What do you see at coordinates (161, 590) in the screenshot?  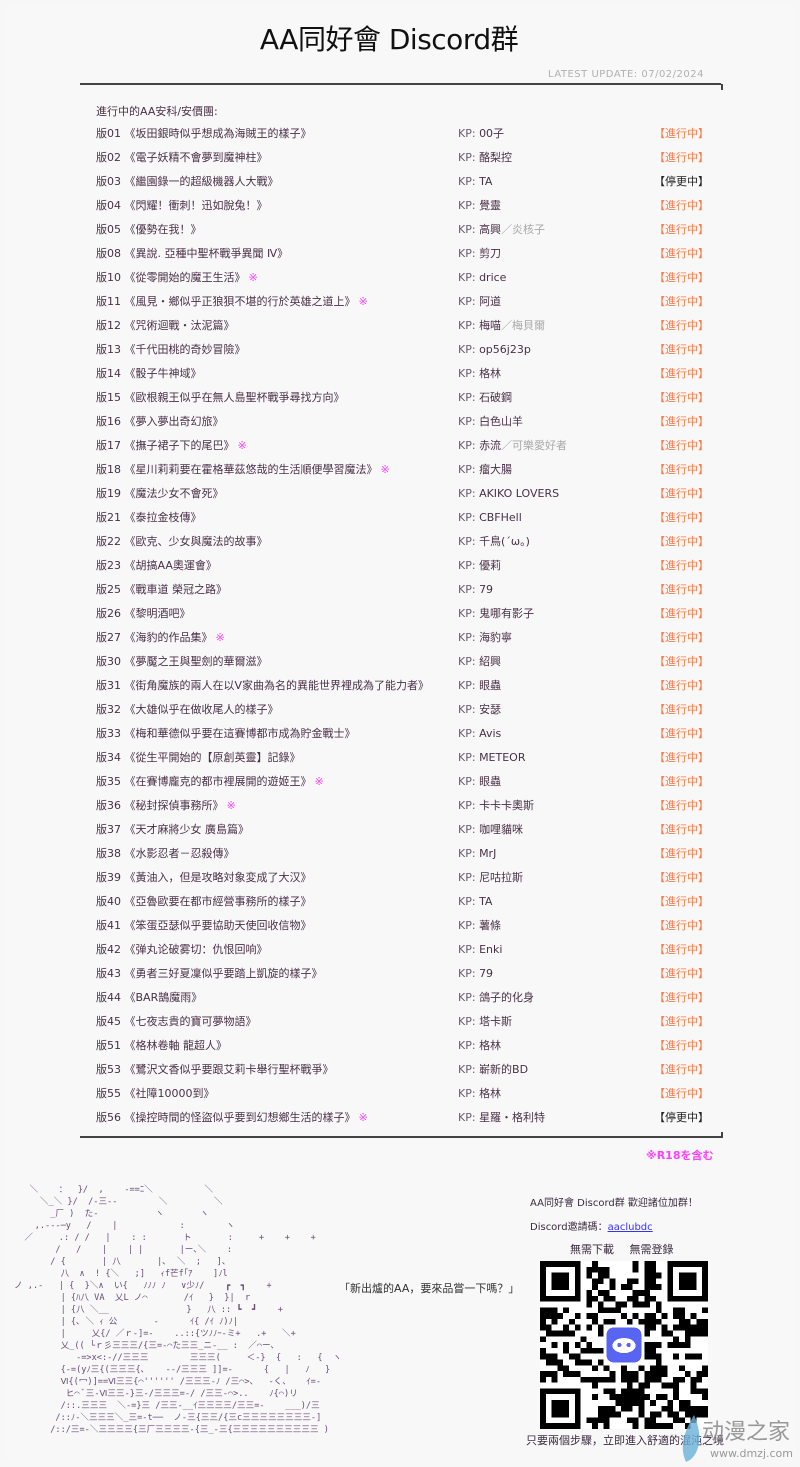 I see `session-title: 版25 《戰車道 榮冠之路》` at bounding box center [161, 590].